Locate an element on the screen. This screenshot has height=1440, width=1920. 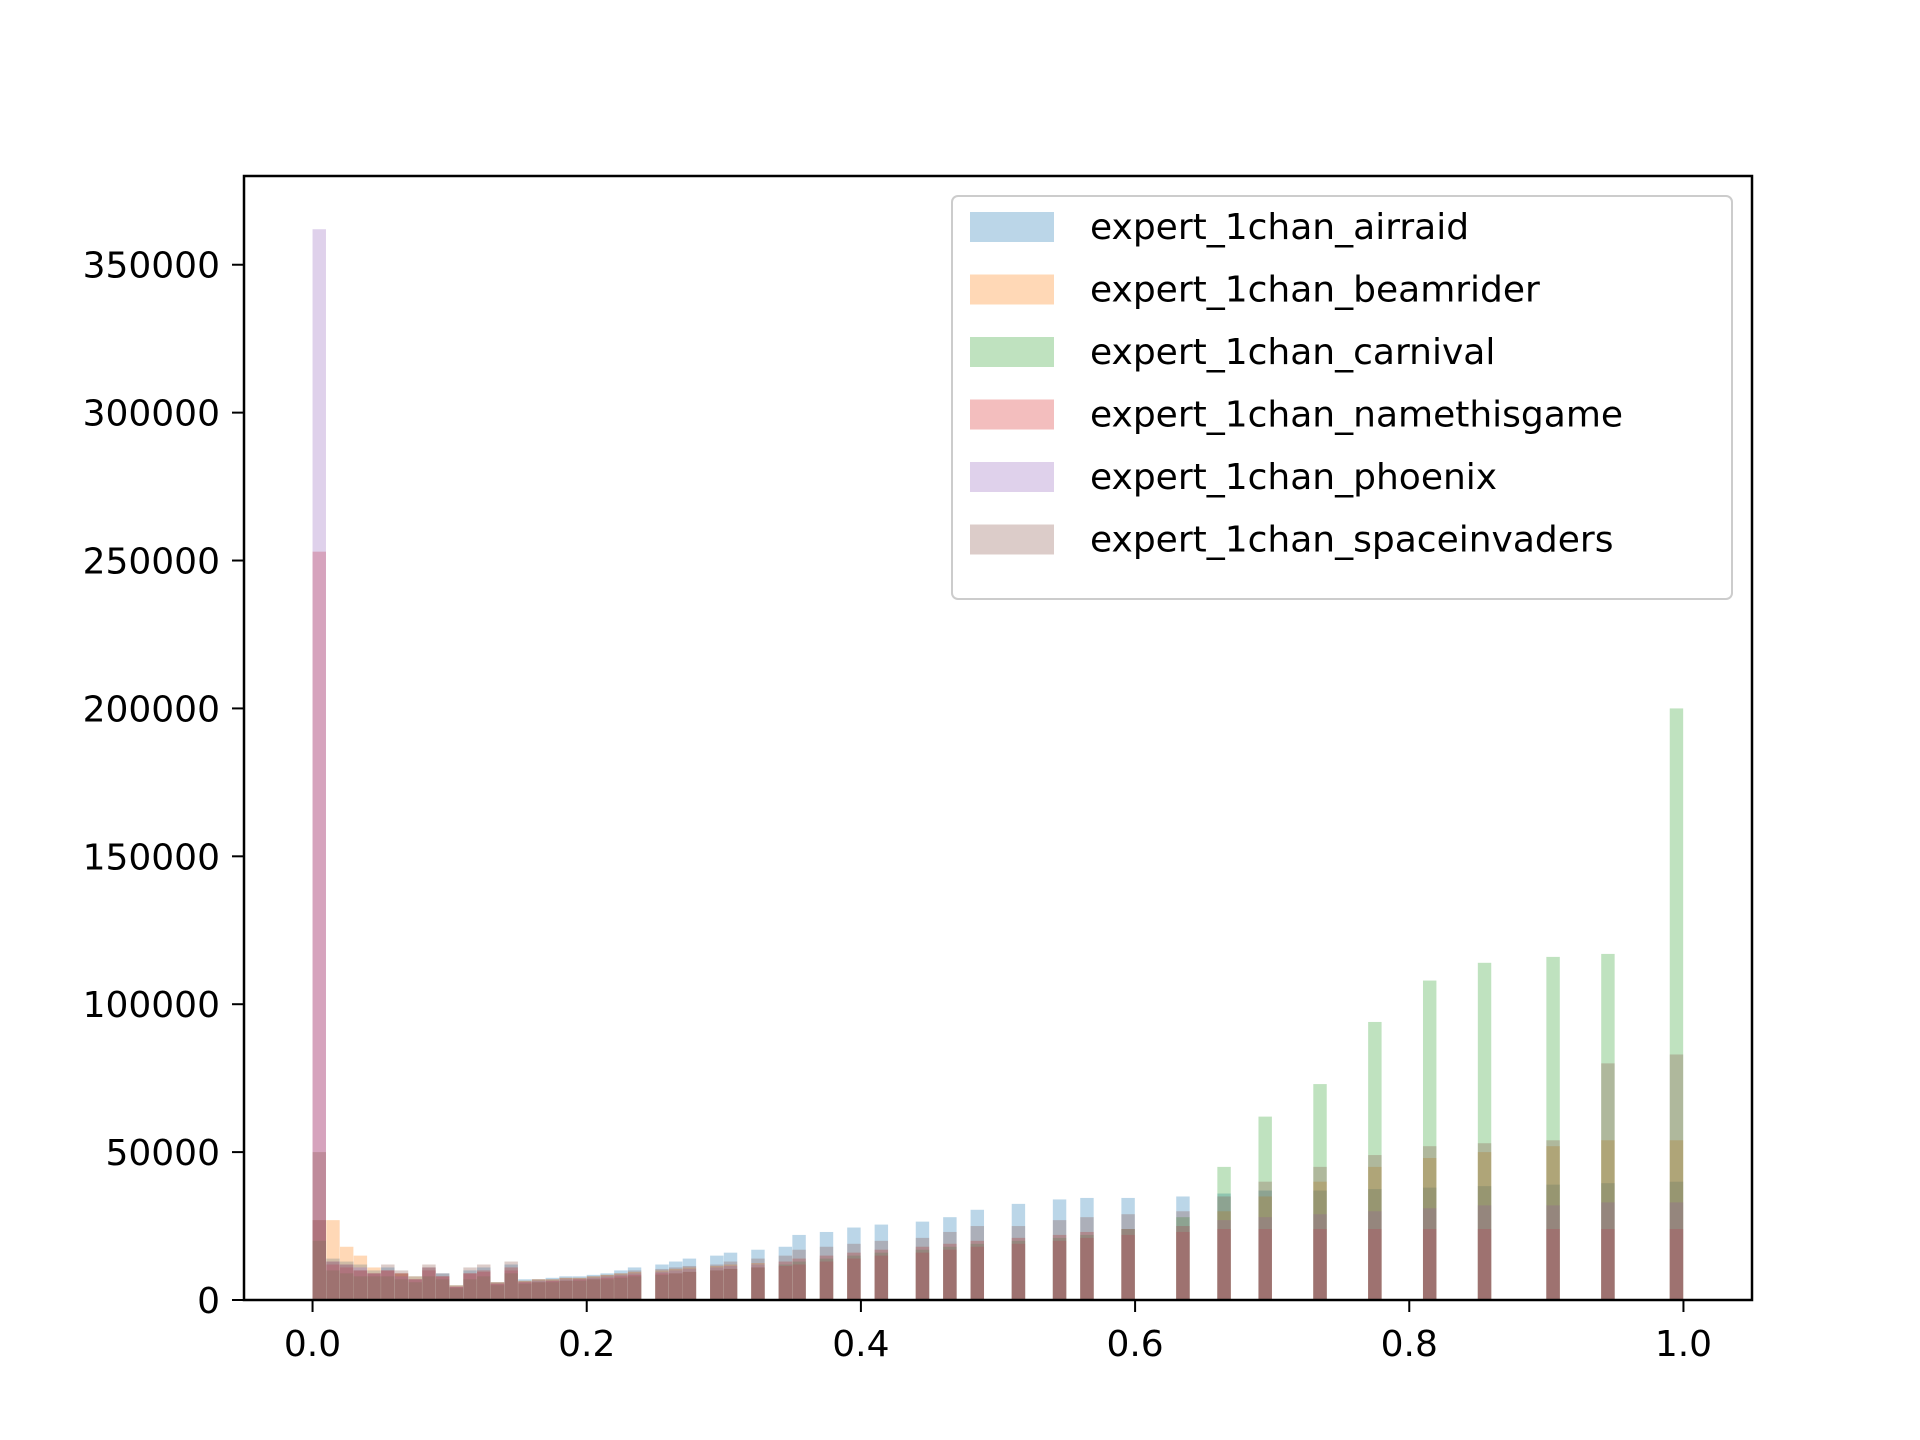
x-tick-label-5: 1.0 is located at coordinates (1683, 1344).